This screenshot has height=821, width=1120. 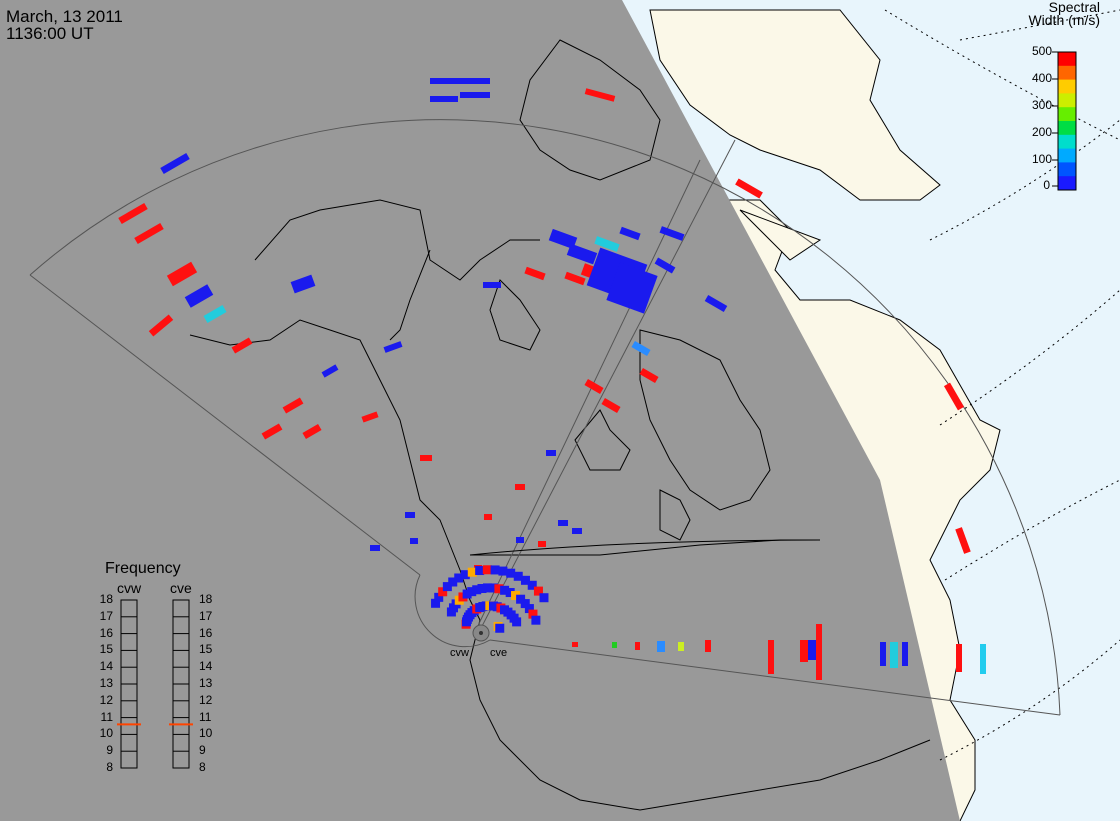 I want to click on frequency-tick-label: 8, so click(x=109, y=767).